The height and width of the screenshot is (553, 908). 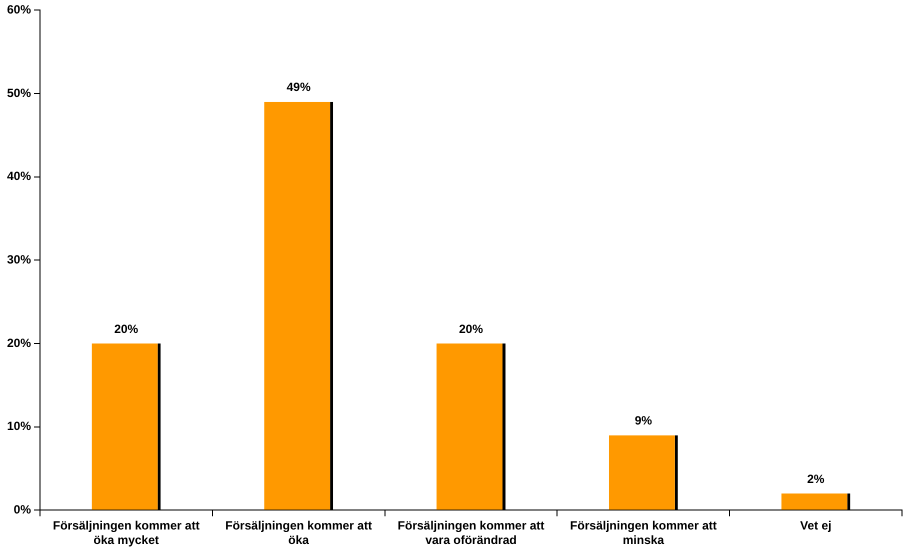 What do you see at coordinates (643, 533) in the screenshot?
I see `x-tick-label: Försäljningen kommer att minska` at bounding box center [643, 533].